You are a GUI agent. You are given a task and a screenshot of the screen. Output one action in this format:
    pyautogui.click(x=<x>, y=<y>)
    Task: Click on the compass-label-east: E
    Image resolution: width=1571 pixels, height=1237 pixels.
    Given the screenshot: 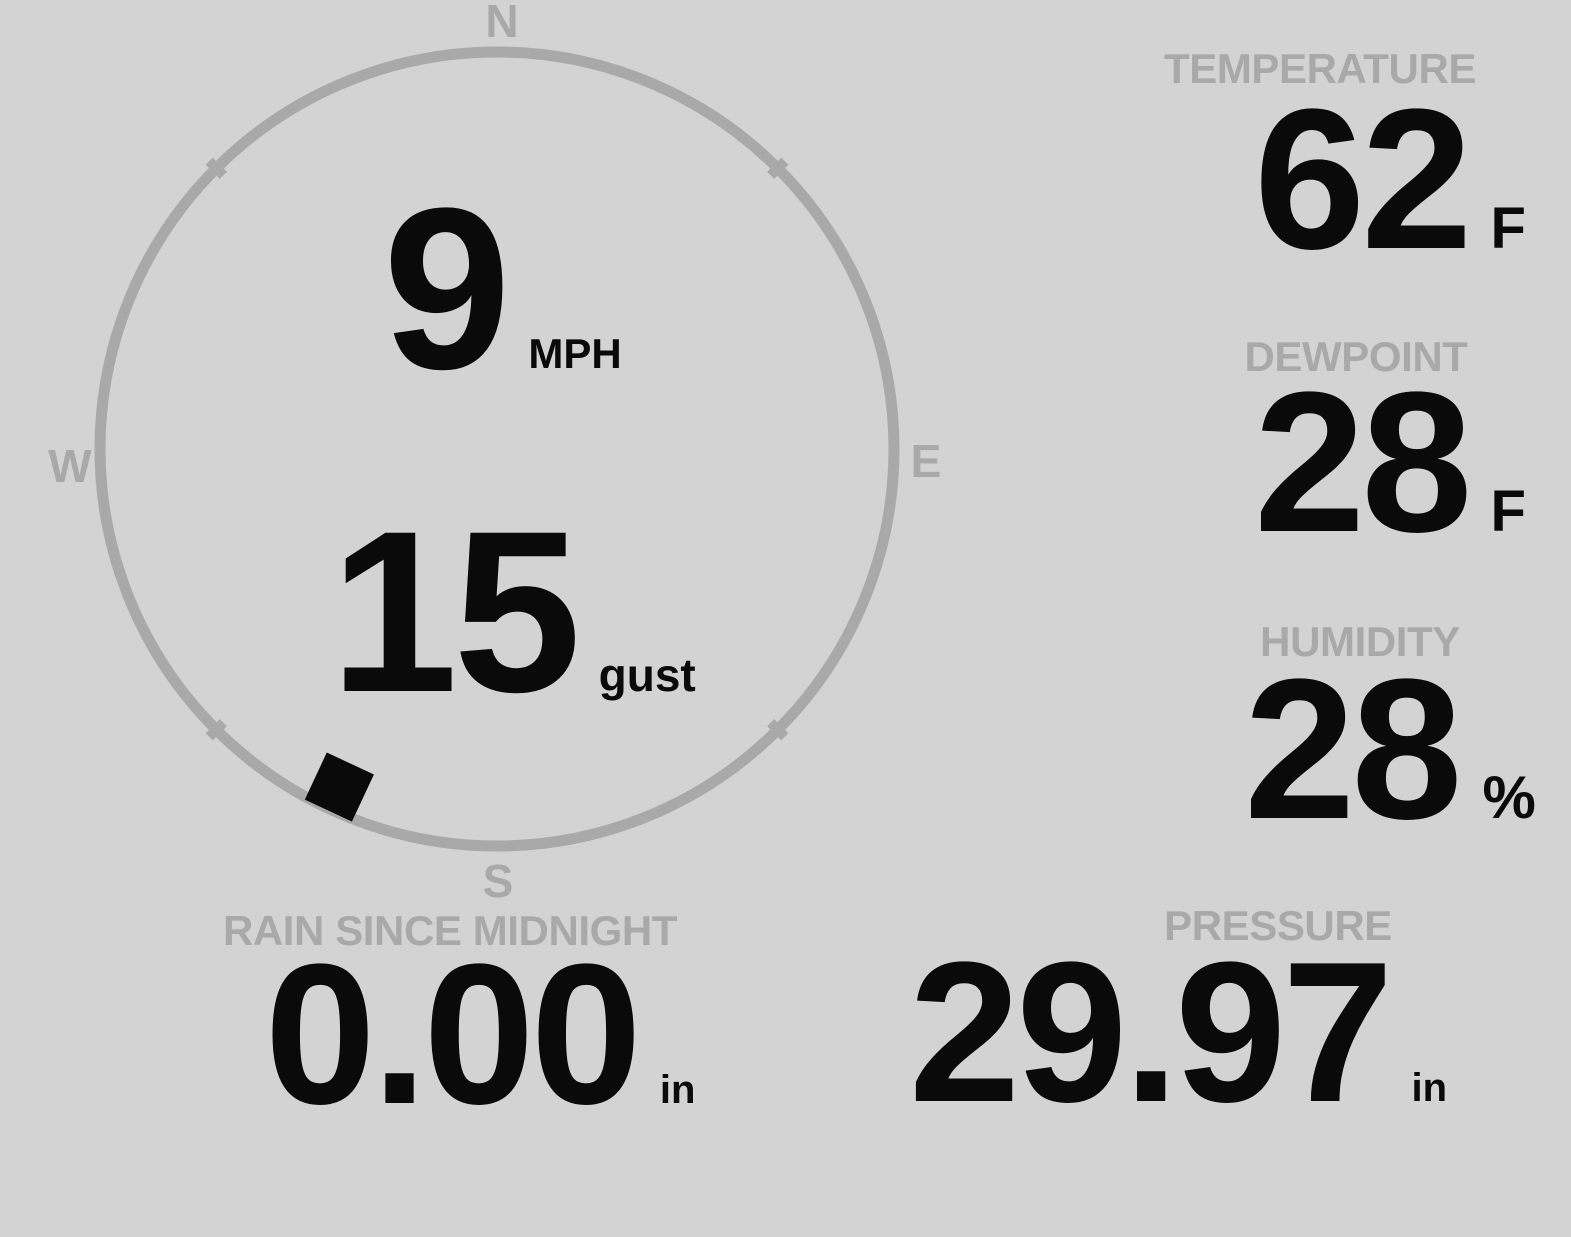 What is the action you would take?
    pyautogui.click(x=926, y=461)
    